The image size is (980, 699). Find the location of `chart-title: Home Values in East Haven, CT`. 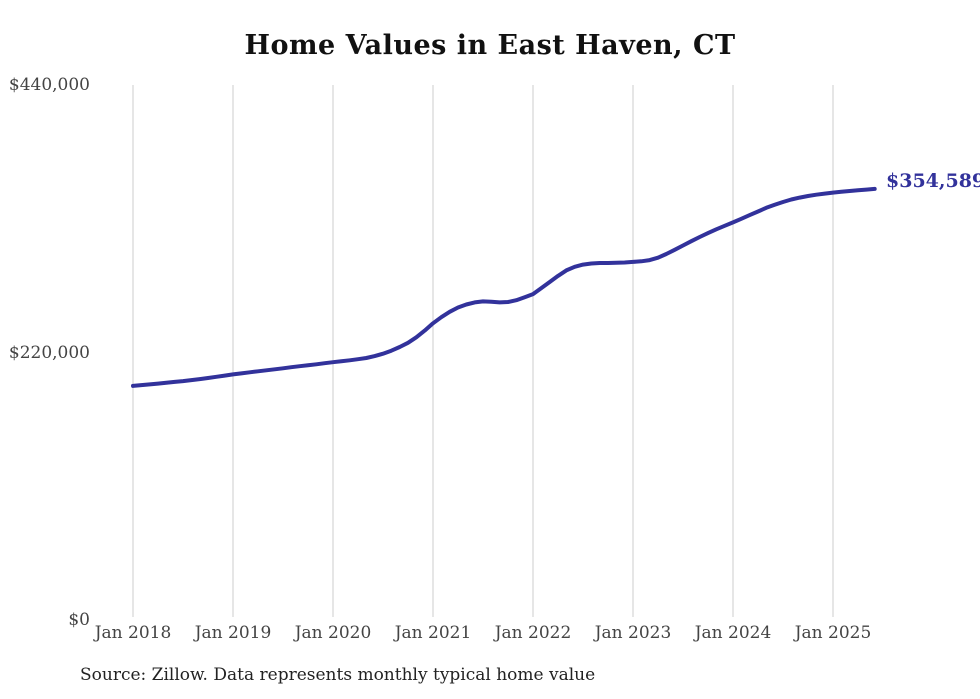

chart-title: Home Values in East Haven, CT is located at coordinates (490, 45).